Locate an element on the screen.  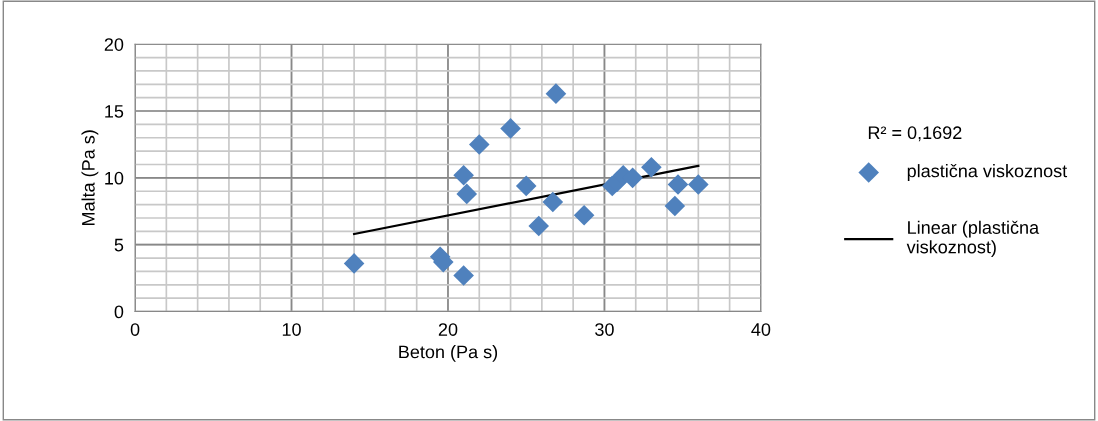
y-tick-label: 20 is located at coordinates (114, 44).